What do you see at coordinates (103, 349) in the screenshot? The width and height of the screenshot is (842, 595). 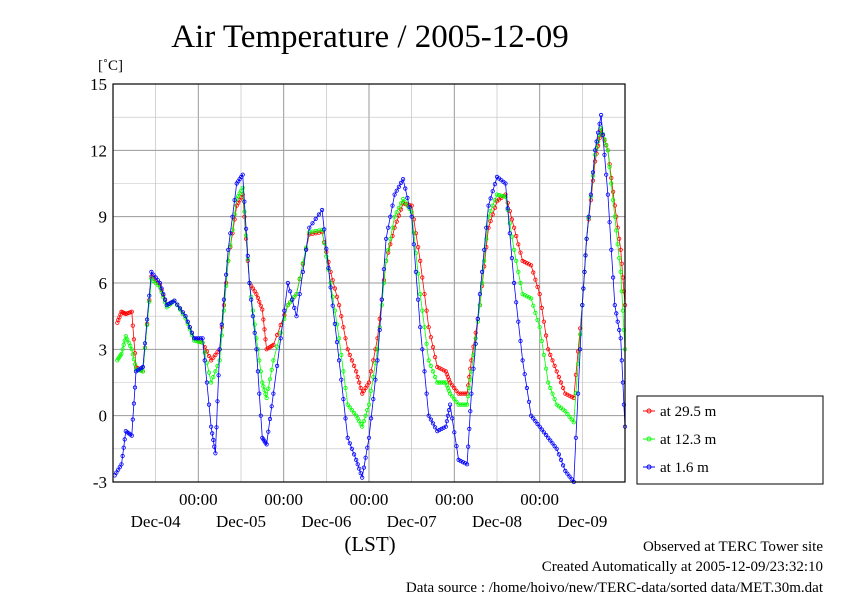 I see `y-tick-label: 3` at bounding box center [103, 349].